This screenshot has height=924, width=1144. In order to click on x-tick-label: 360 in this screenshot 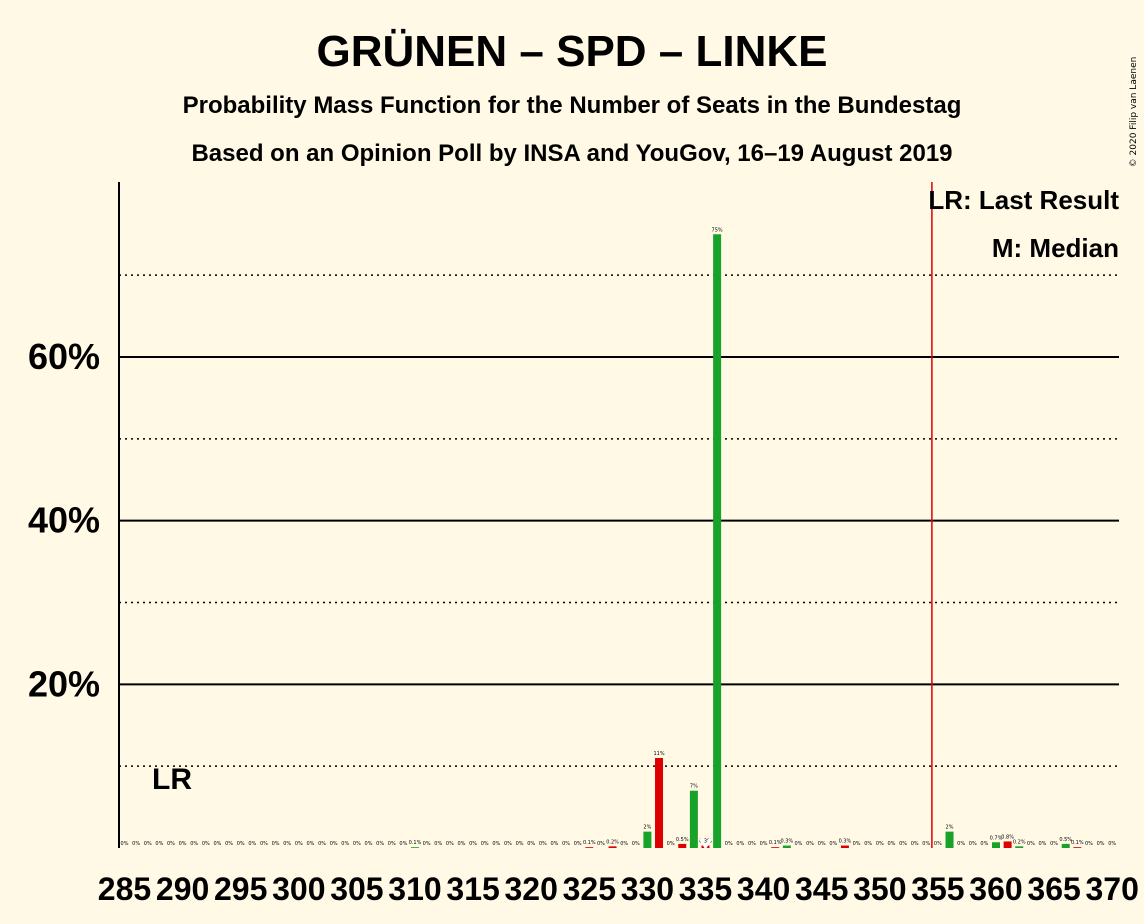, I will do `click(995, 889)`.